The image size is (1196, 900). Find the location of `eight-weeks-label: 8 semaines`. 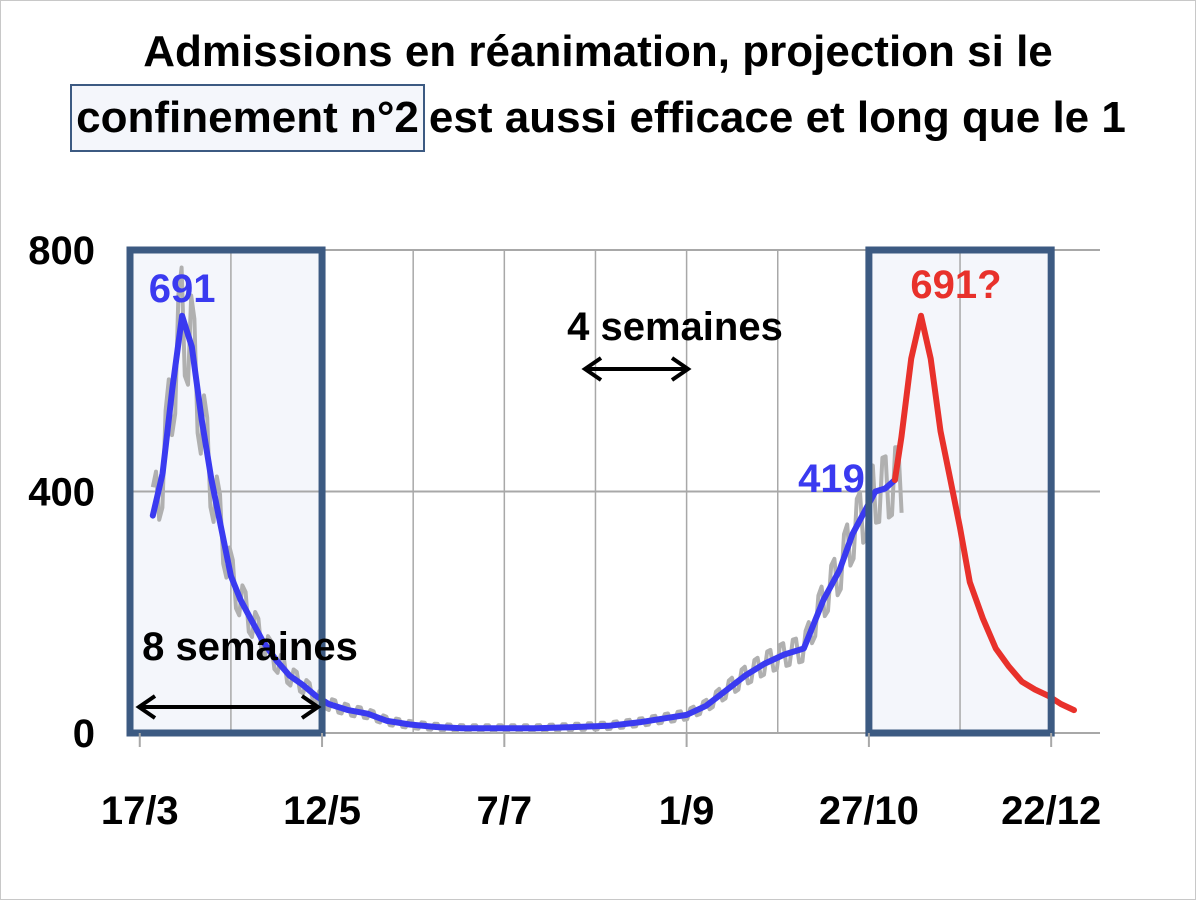

eight-weeks-label: 8 semaines is located at coordinates (250, 647).